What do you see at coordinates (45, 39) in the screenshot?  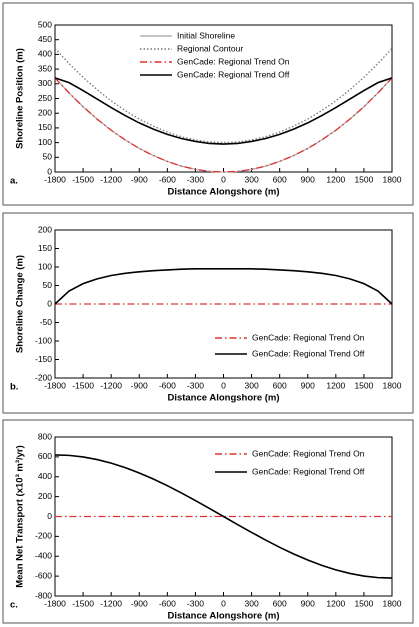 I see `y-tick-label: 450` at bounding box center [45, 39].